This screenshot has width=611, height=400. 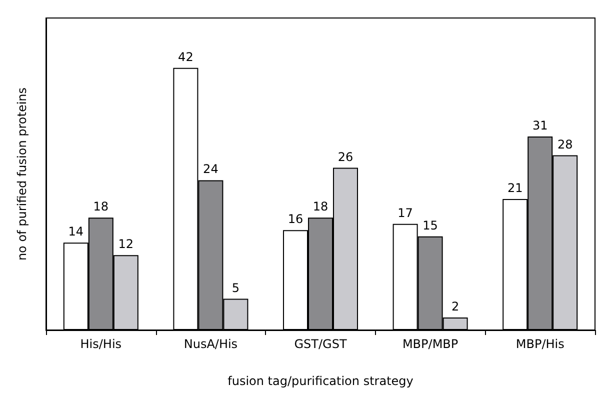 I want to click on data-label: 17, so click(x=405, y=213).